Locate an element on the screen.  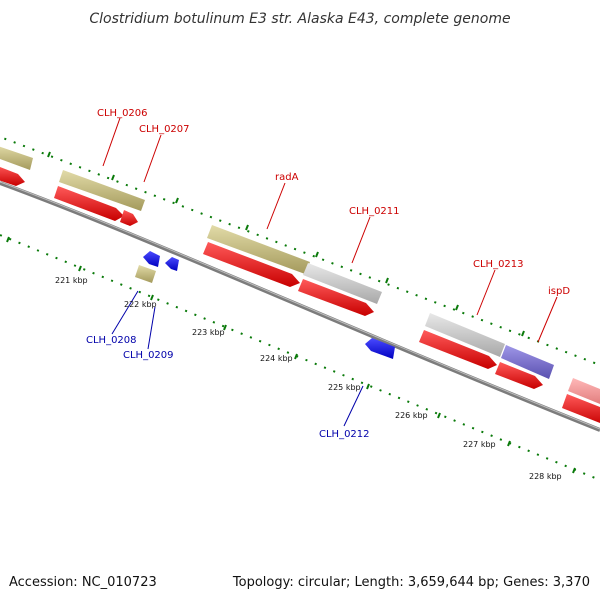
gene-label-CLH_0206: CLH_0206 is located at coordinates (122, 113).